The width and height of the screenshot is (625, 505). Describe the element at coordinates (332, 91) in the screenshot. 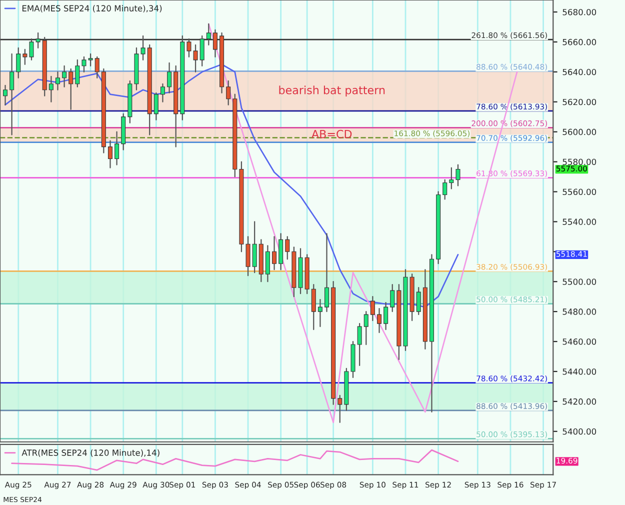

I see `band-label: bearish bat pattern` at that location.